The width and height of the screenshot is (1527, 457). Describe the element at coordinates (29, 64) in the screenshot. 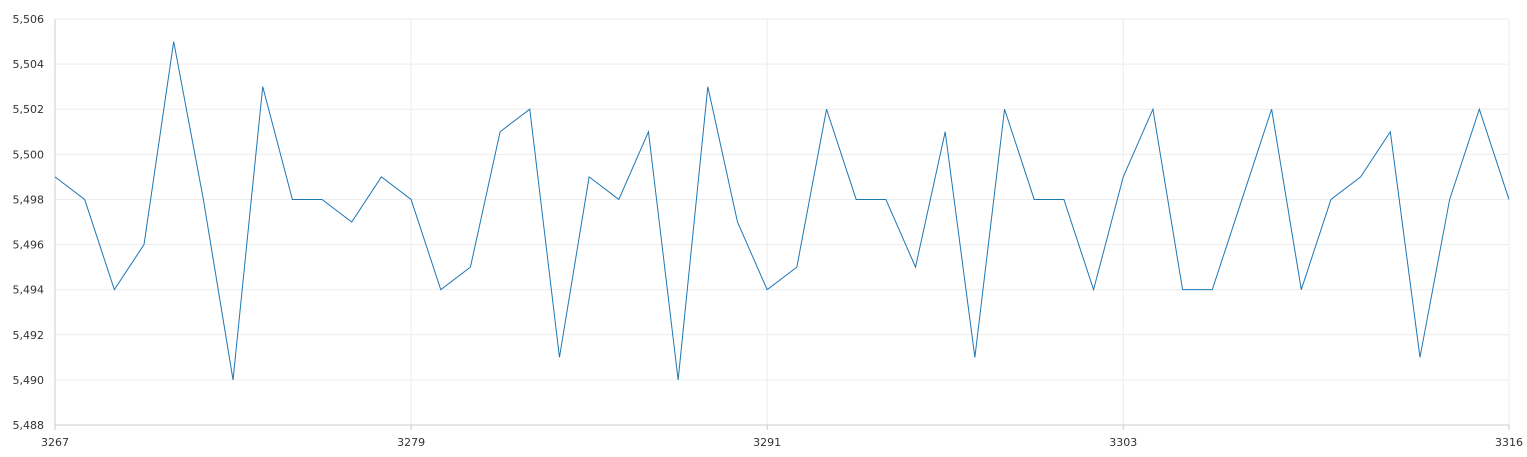

I see `y-tick-label: 5,504` at that location.